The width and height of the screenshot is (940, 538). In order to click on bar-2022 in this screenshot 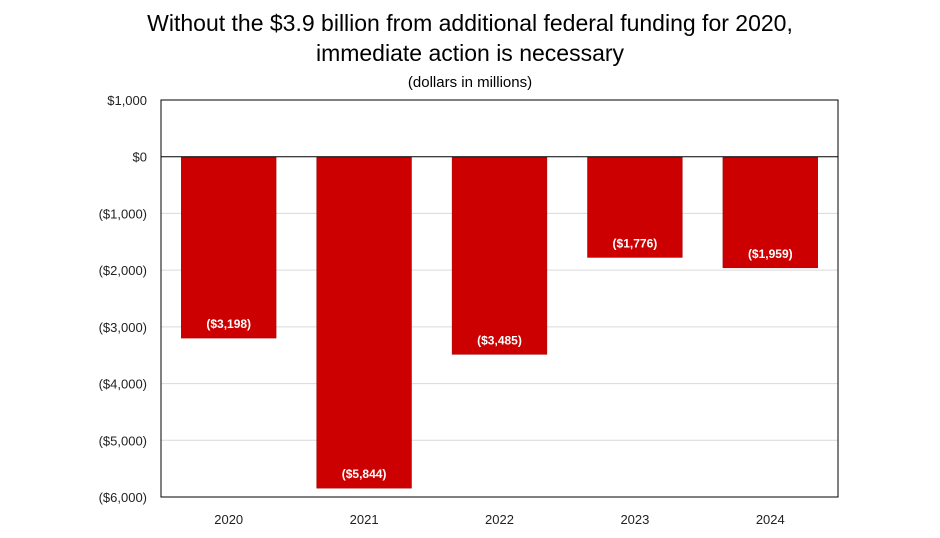, I will do `click(499, 255)`.